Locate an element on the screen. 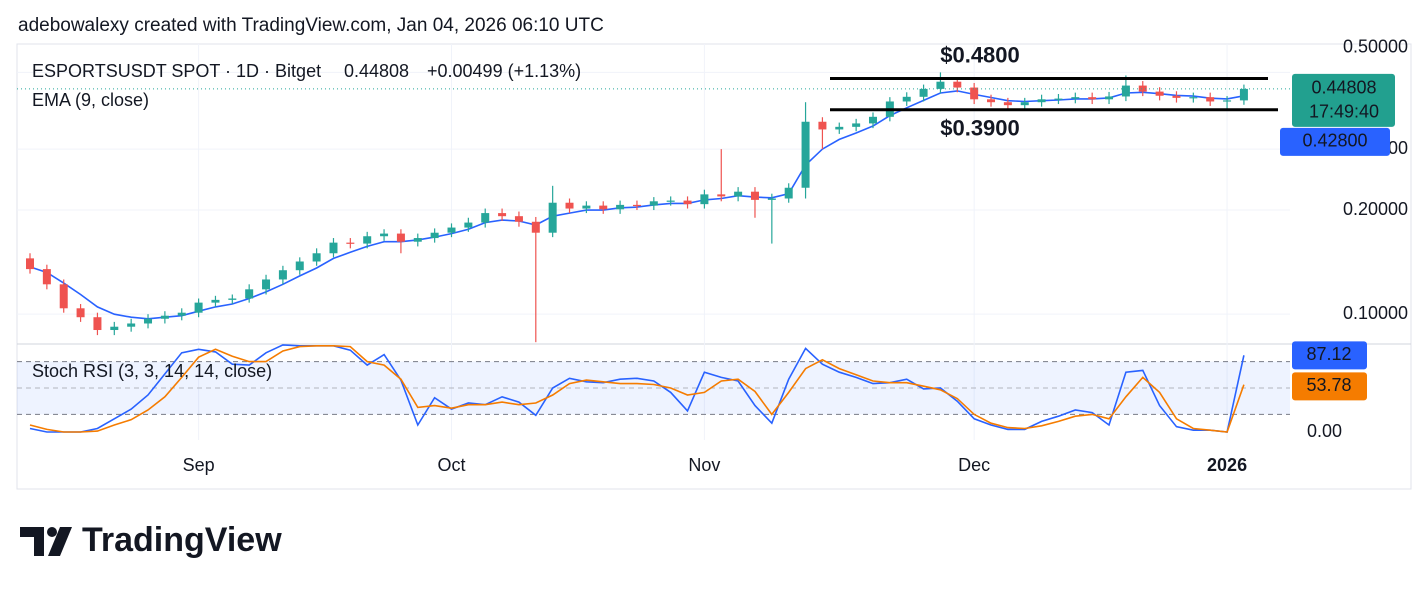 Image resolution: width=1428 pixels, height=591 pixels. y-tick-label: 0.20000 is located at coordinates (1375, 209).